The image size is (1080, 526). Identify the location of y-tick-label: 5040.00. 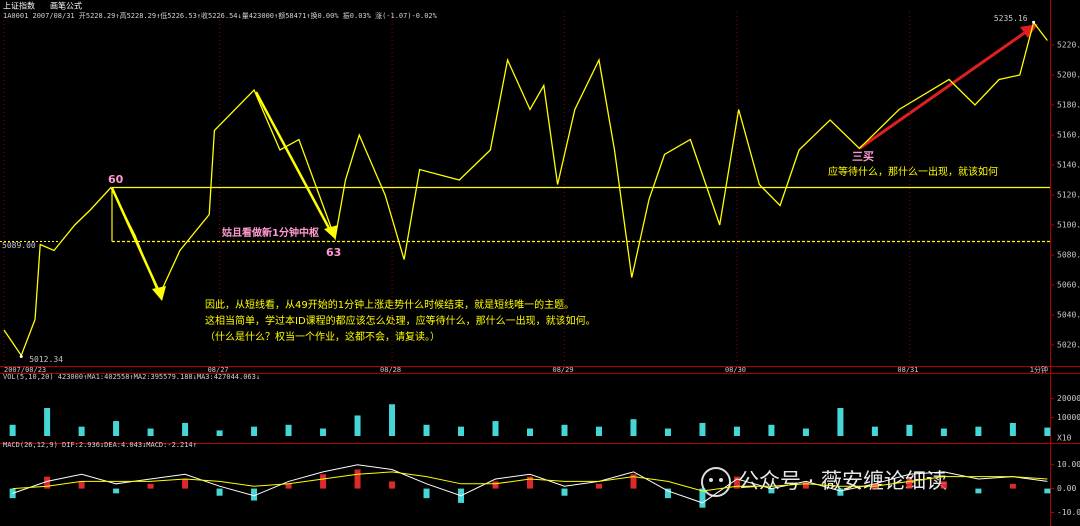
(1068, 315).